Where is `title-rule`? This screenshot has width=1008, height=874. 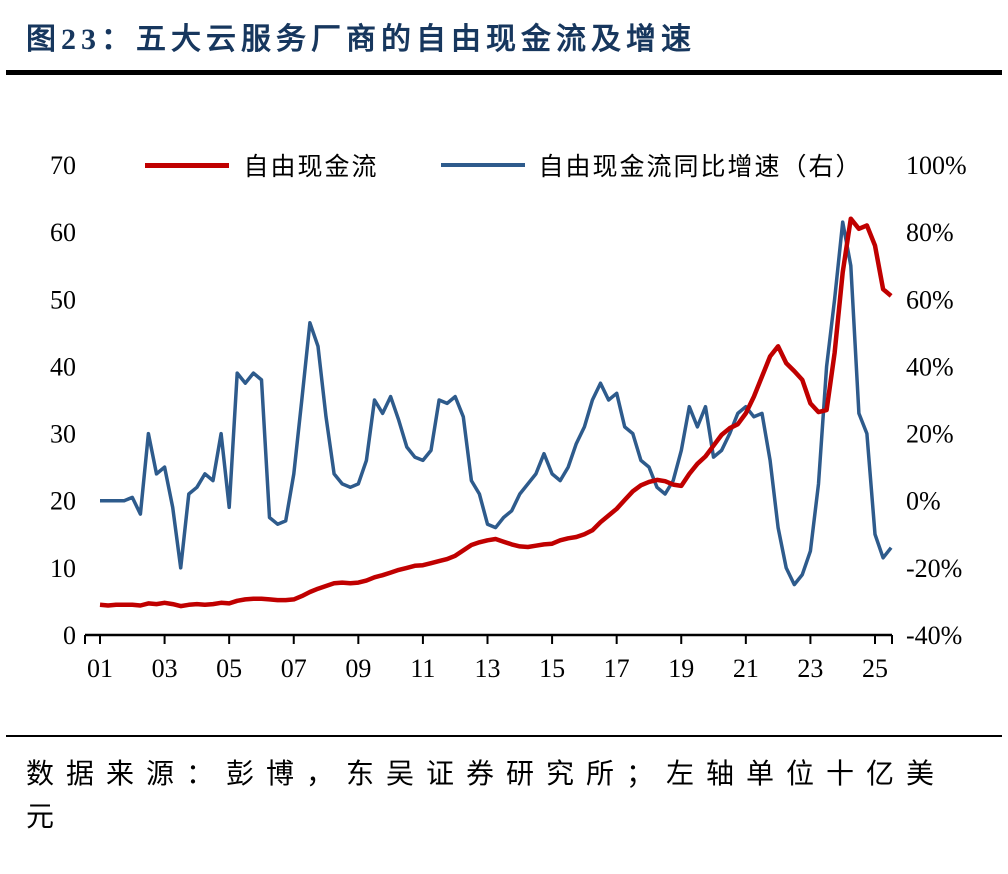 title-rule is located at coordinates (504, 72).